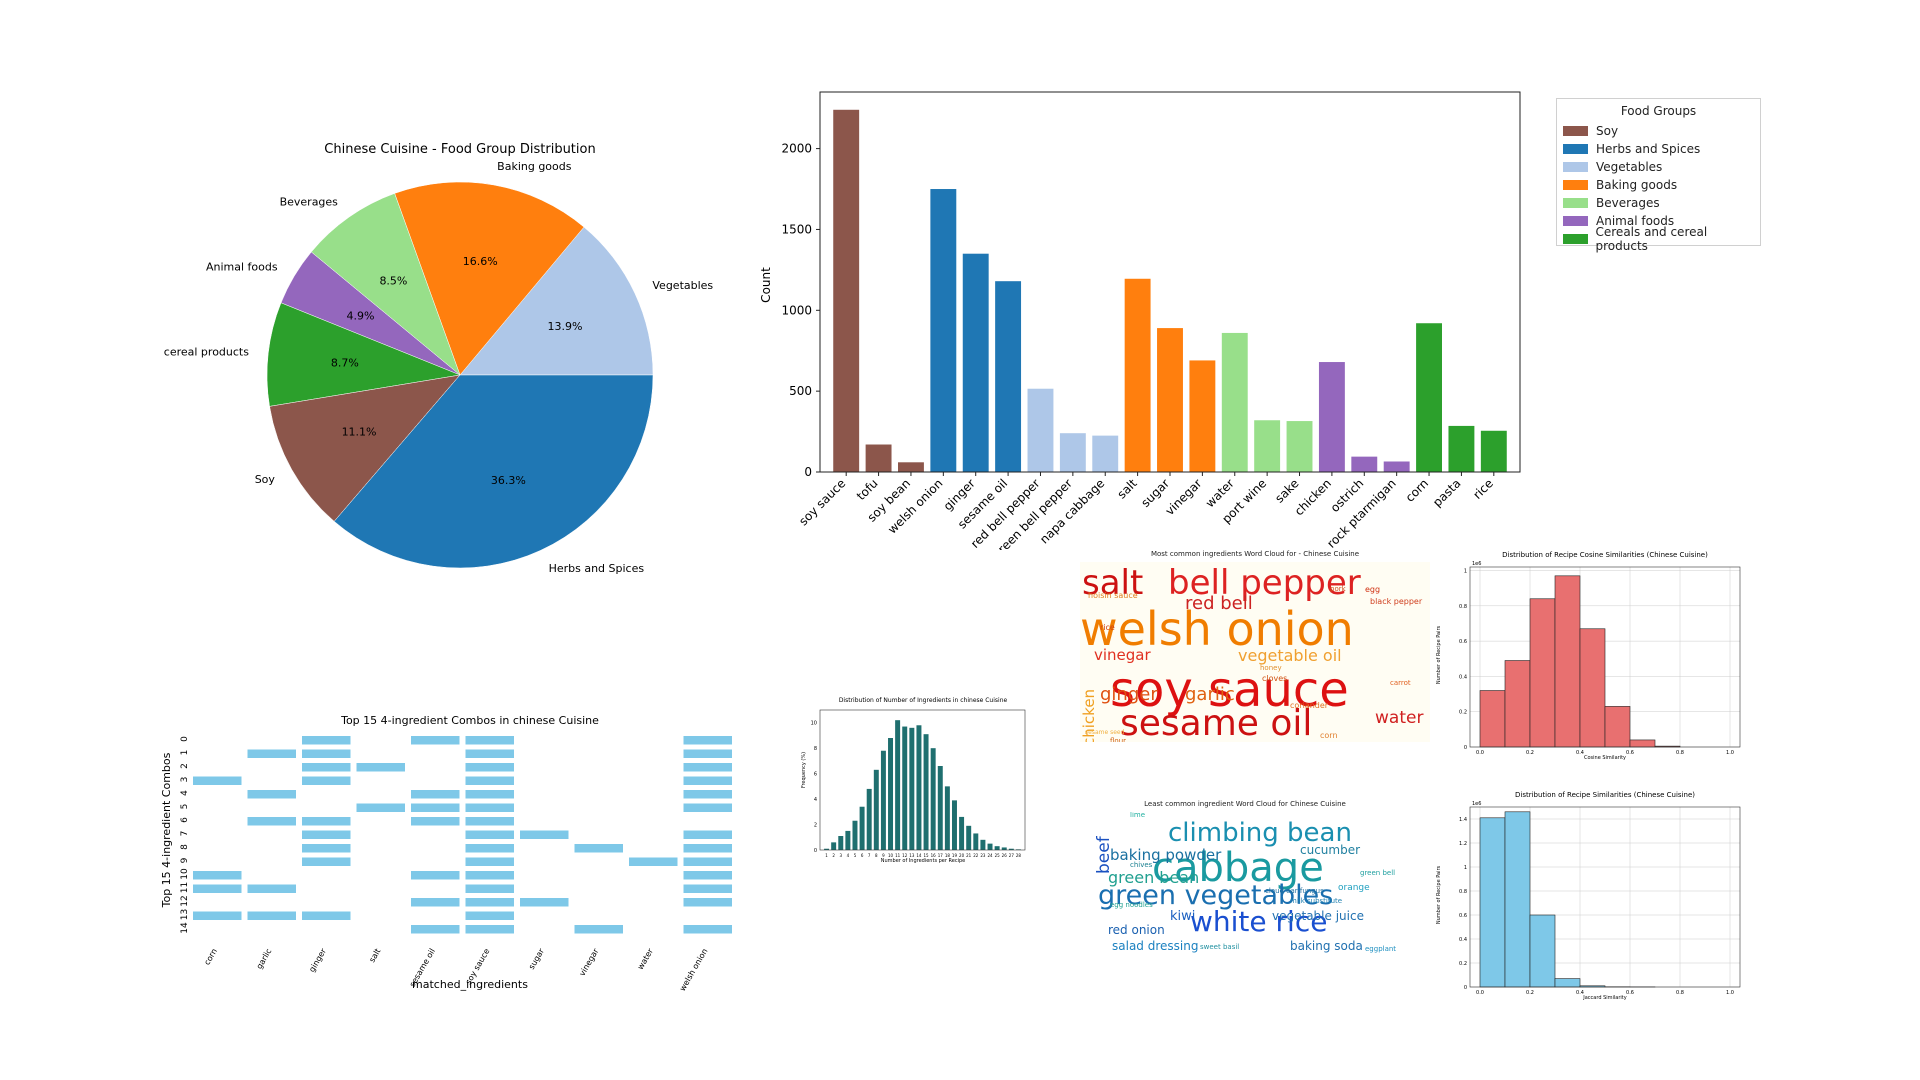 This screenshot has height=1080, width=1920. Describe the element at coordinates (1517, 899) in the screenshot. I see `jac-bar` at that location.